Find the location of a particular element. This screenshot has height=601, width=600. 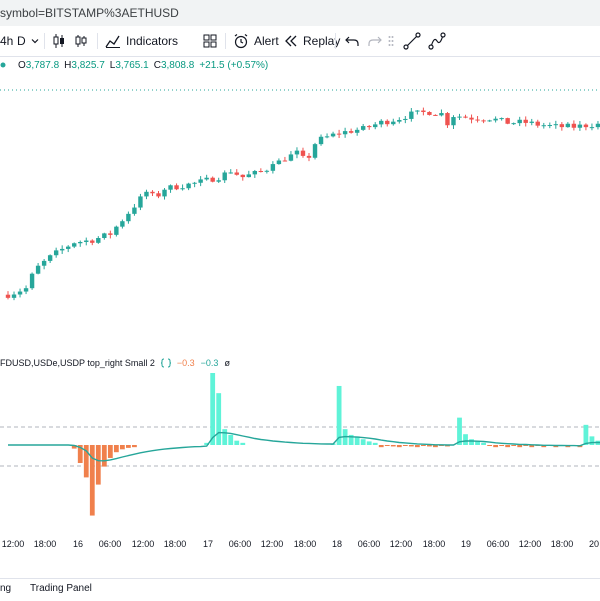

replay-icon is located at coordinates (291, 41).